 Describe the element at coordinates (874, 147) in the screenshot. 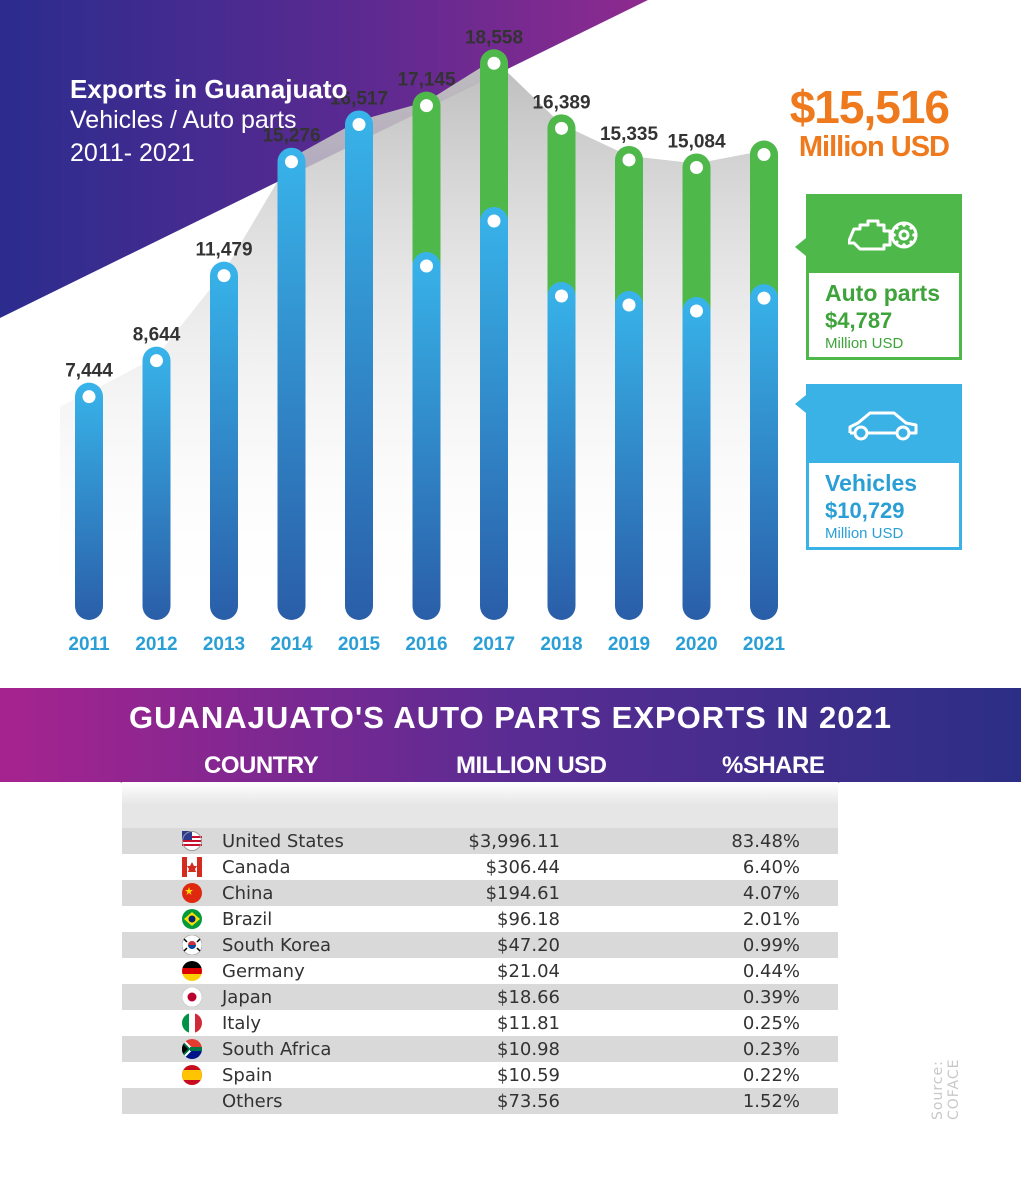

I see `total-unit: Million USD` at that location.